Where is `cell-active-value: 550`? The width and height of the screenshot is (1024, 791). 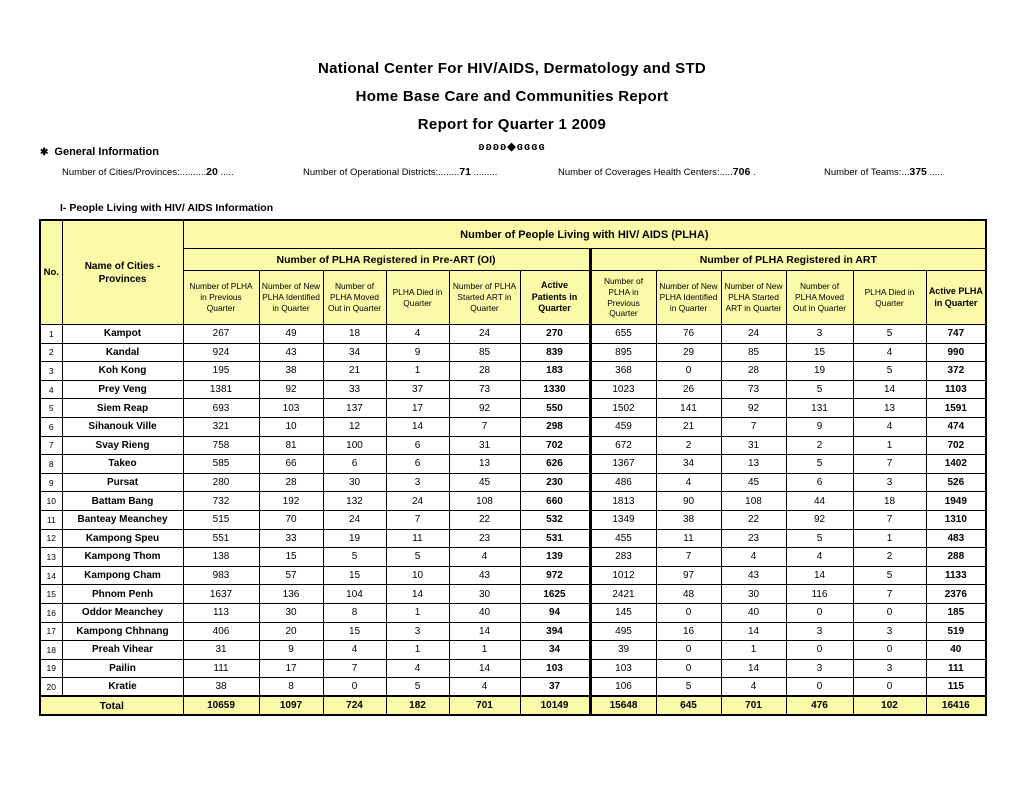 cell-active-value: 550 is located at coordinates (555, 408).